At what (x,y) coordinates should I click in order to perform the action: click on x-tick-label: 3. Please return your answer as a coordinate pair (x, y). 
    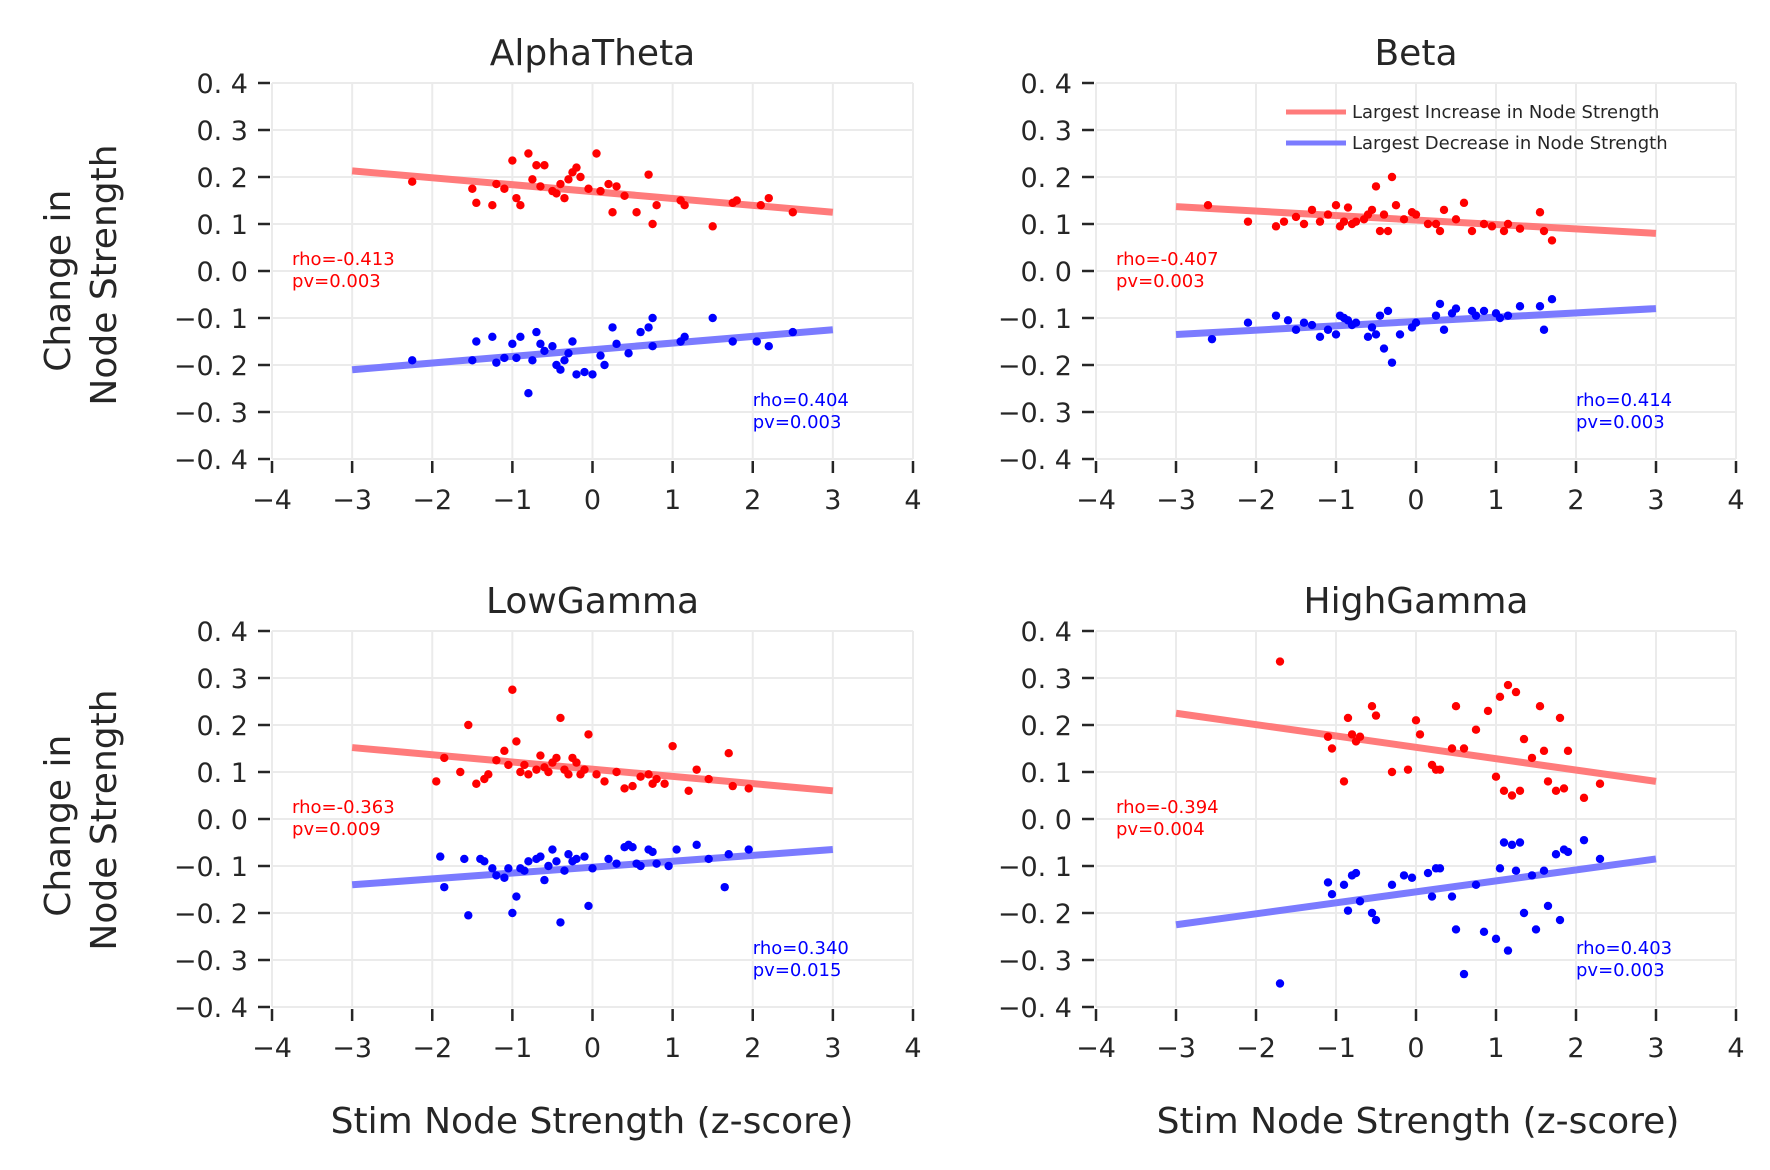
    Looking at the image, I should click on (832, 1048).